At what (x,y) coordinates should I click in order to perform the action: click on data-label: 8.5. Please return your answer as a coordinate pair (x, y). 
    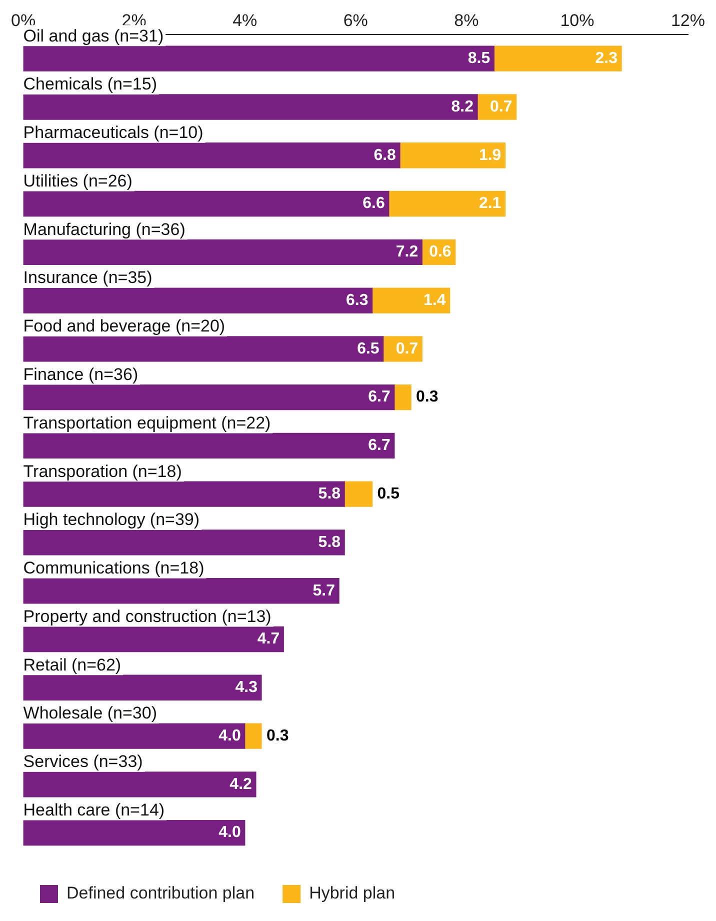
    Looking at the image, I should click on (479, 58).